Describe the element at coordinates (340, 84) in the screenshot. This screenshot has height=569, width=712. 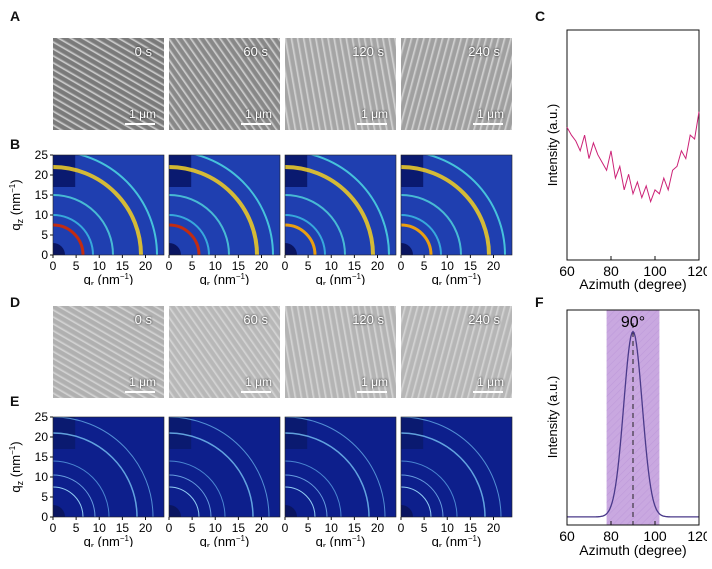
I see `a-sem-image-2: 120 s 1 μm` at that location.